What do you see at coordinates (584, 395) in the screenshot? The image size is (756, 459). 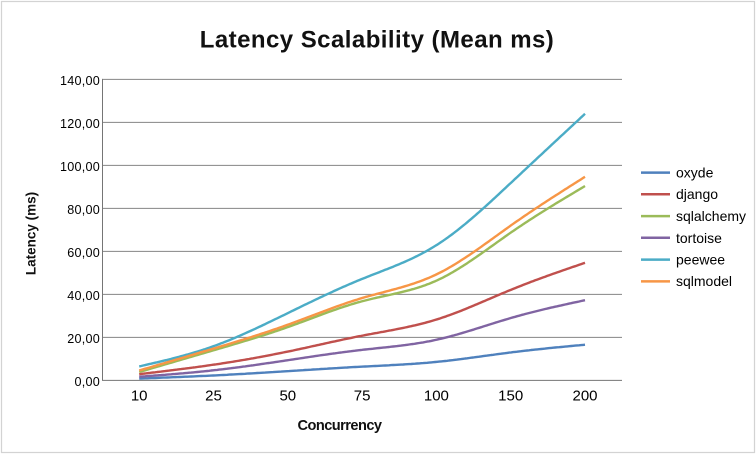 I see `svg-text: 200` at bounding box center [584, 395].